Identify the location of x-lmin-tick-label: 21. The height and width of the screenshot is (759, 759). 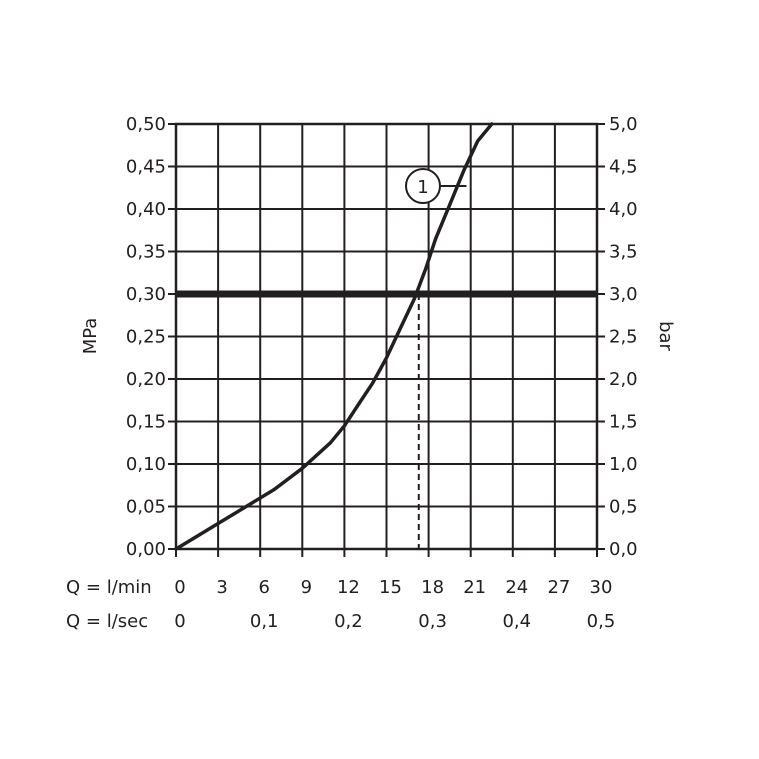
(474, 587).